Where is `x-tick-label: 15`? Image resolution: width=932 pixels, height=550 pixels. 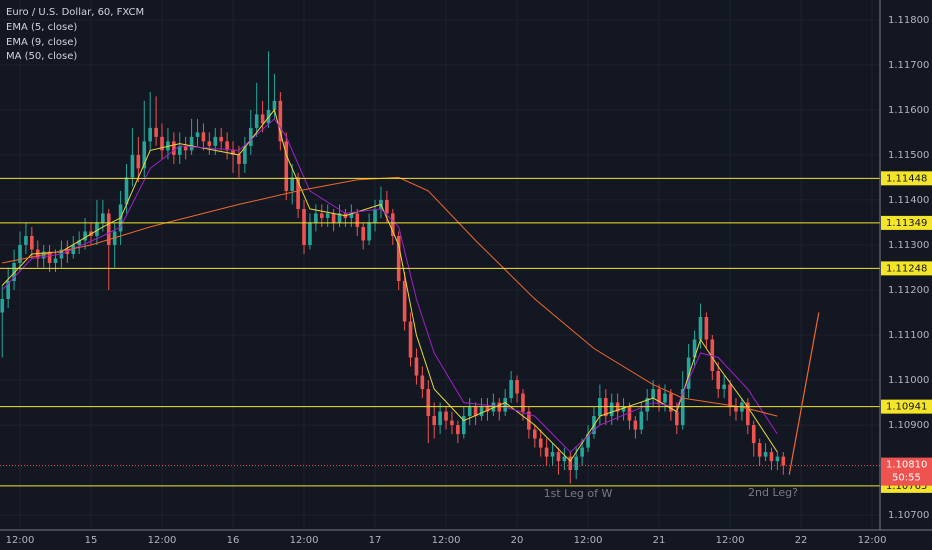
x-tick-label: 15 is located at coordinates (91, 540).